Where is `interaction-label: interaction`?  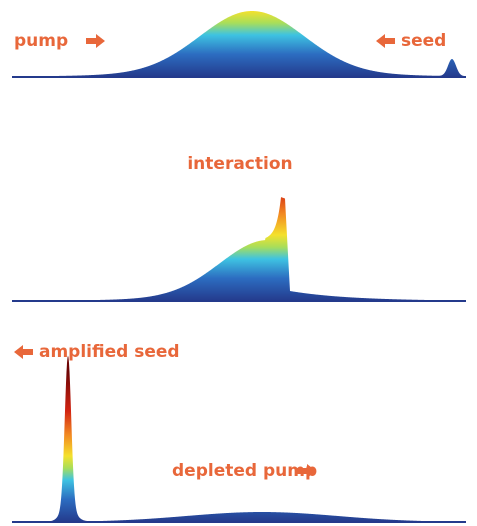
interaction-label: interaction is located at coordinates (239, 164).